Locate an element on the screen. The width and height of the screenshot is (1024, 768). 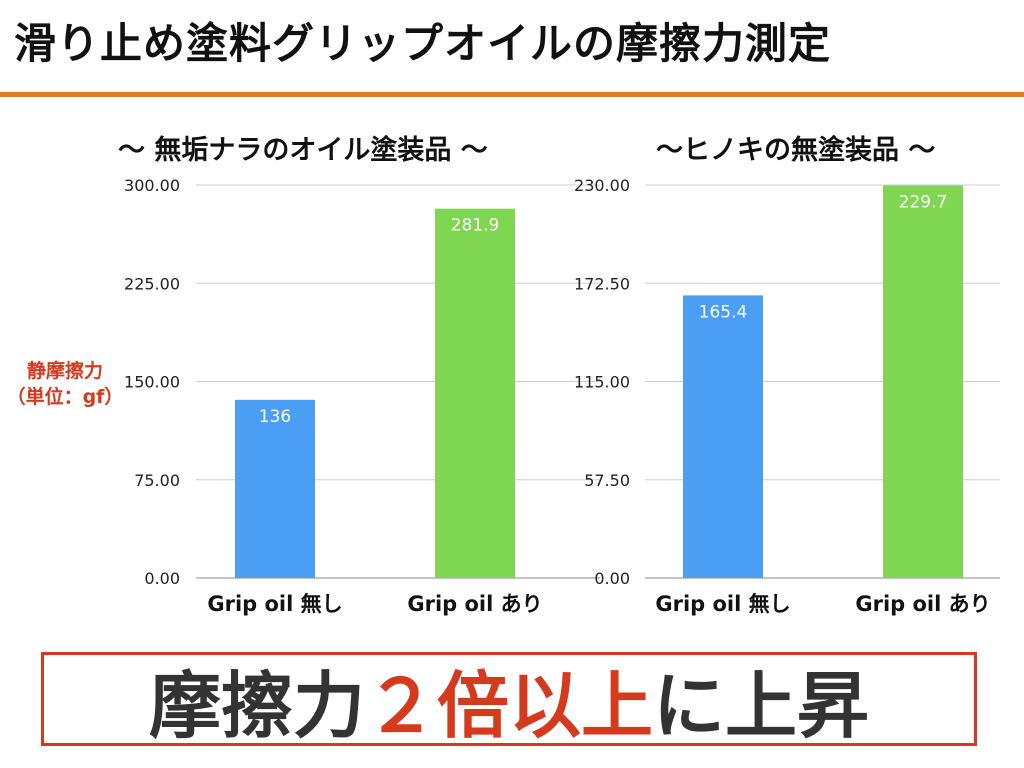
page-title: 滑り止め塗料グリップオイルの摩擦力測定 is located at coordinates (423, 43).